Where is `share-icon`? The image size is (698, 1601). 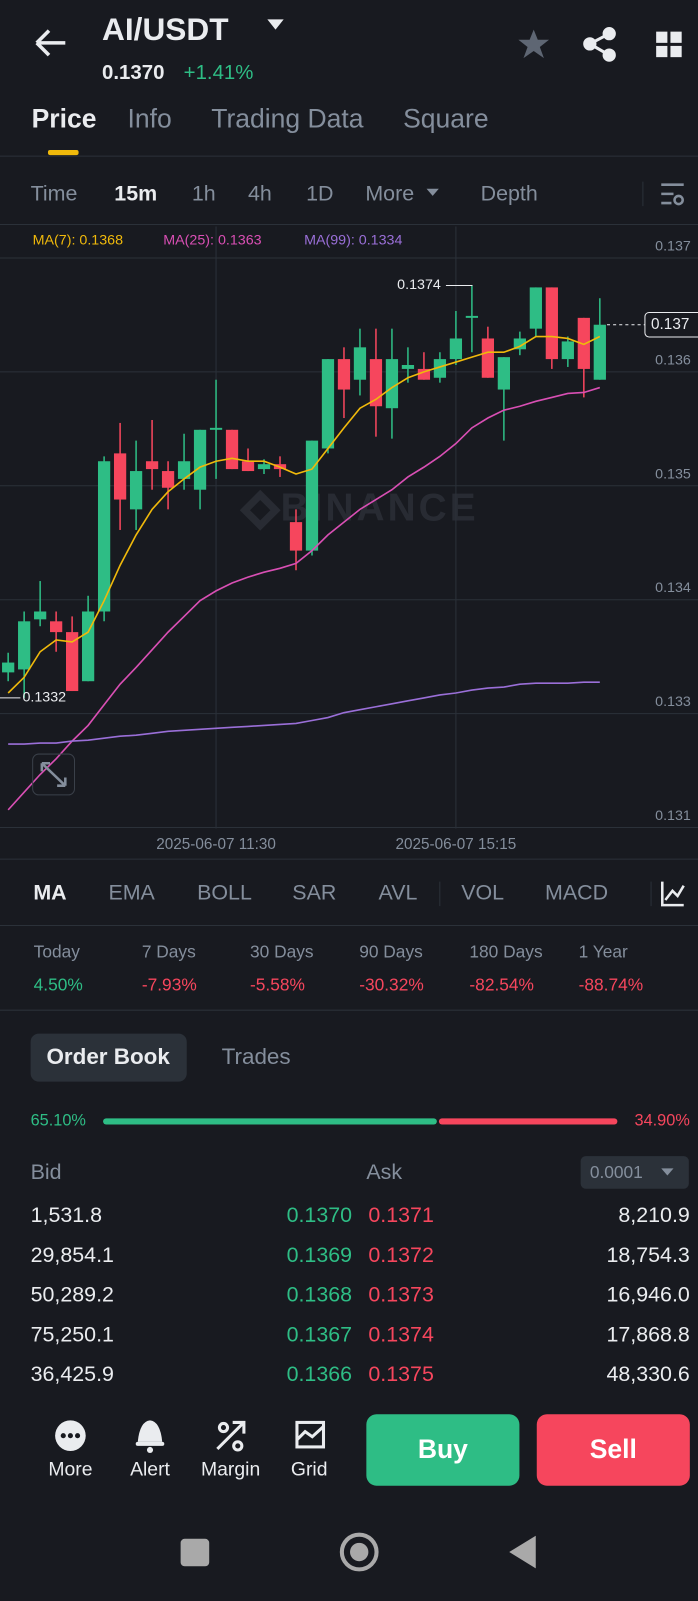
share-icon is located at coordinates (599, 44).